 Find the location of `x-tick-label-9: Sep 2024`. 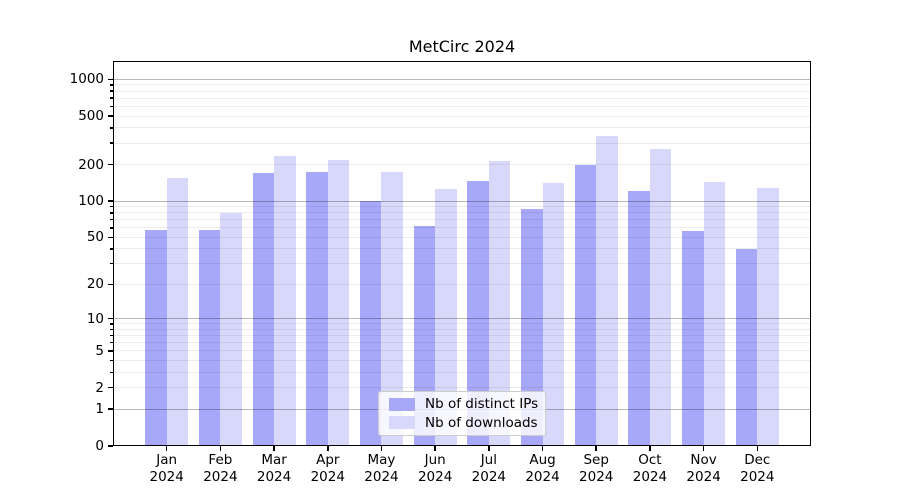

x-tick-label-9: Sep 2024 is located at coordinates (596, 468).